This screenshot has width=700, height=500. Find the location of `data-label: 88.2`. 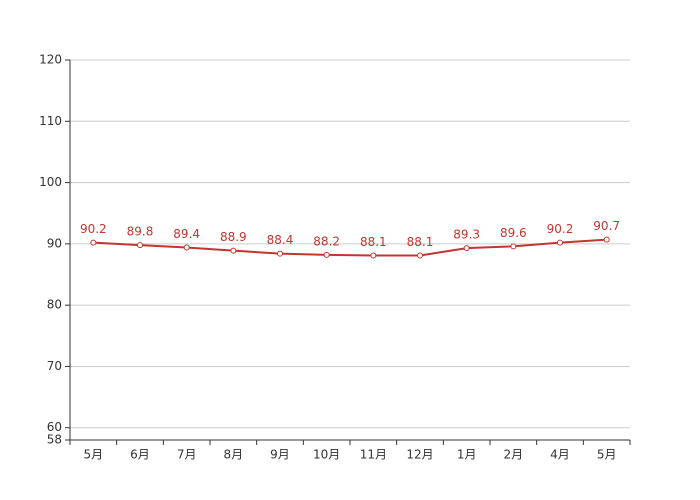

data-label: 88.2 is located at coordinates (326, 241).